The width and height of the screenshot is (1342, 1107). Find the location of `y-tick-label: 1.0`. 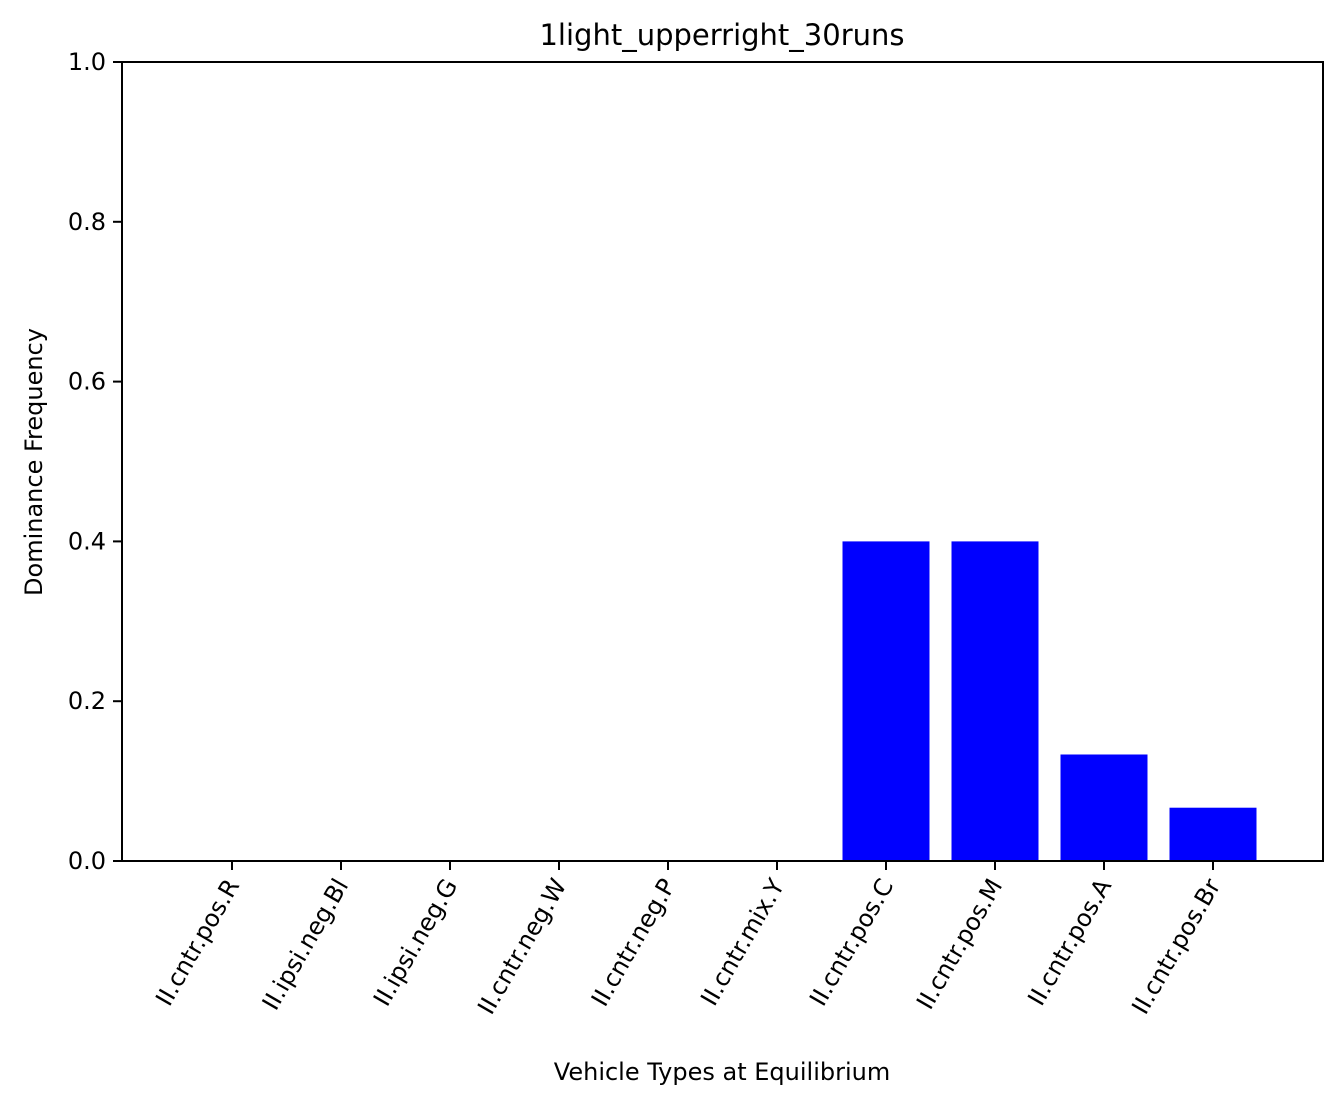

y-tick-label: 1.0 is located at coordinates (87, 62).